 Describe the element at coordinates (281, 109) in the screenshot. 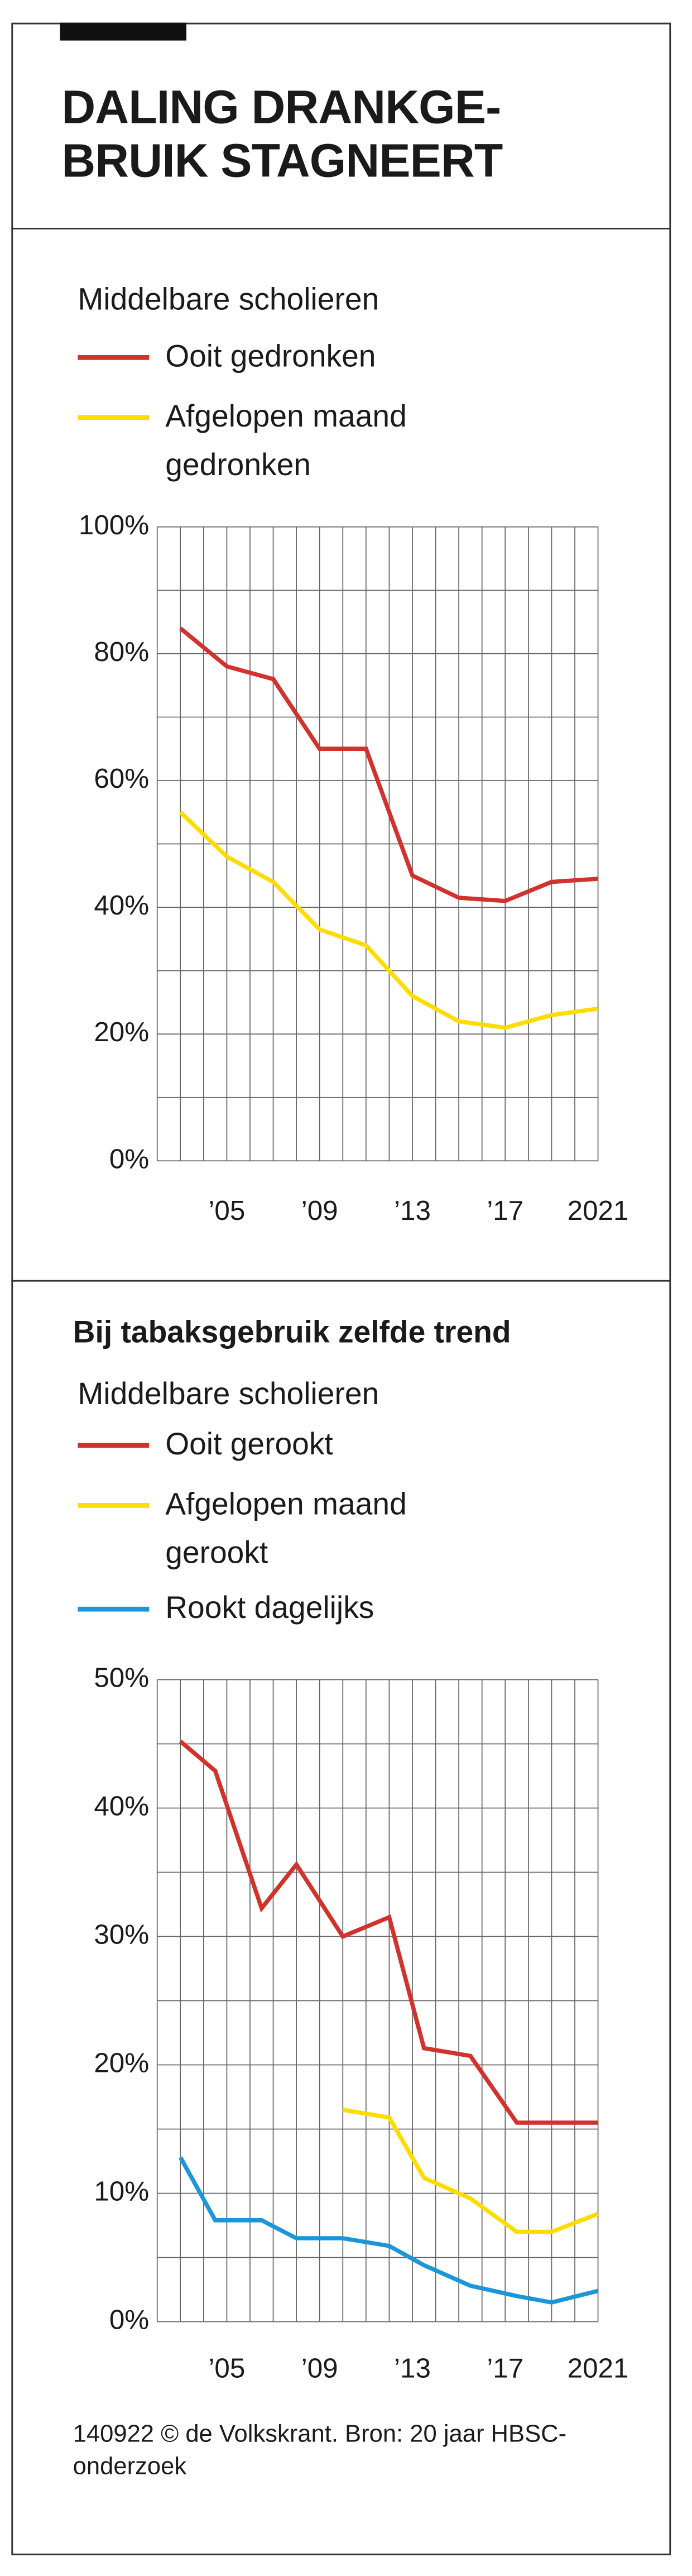

I see `title-line: DALING DRANKGE-` at that location.